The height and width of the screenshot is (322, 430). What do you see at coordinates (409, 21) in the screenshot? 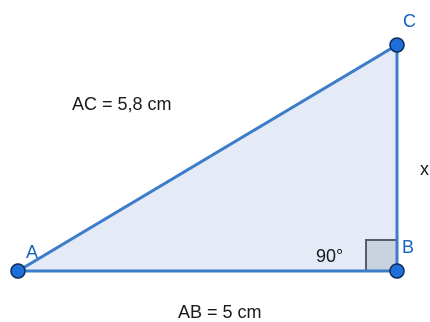
I see `vertex-label-c: C` at bounding box center [409, 21].